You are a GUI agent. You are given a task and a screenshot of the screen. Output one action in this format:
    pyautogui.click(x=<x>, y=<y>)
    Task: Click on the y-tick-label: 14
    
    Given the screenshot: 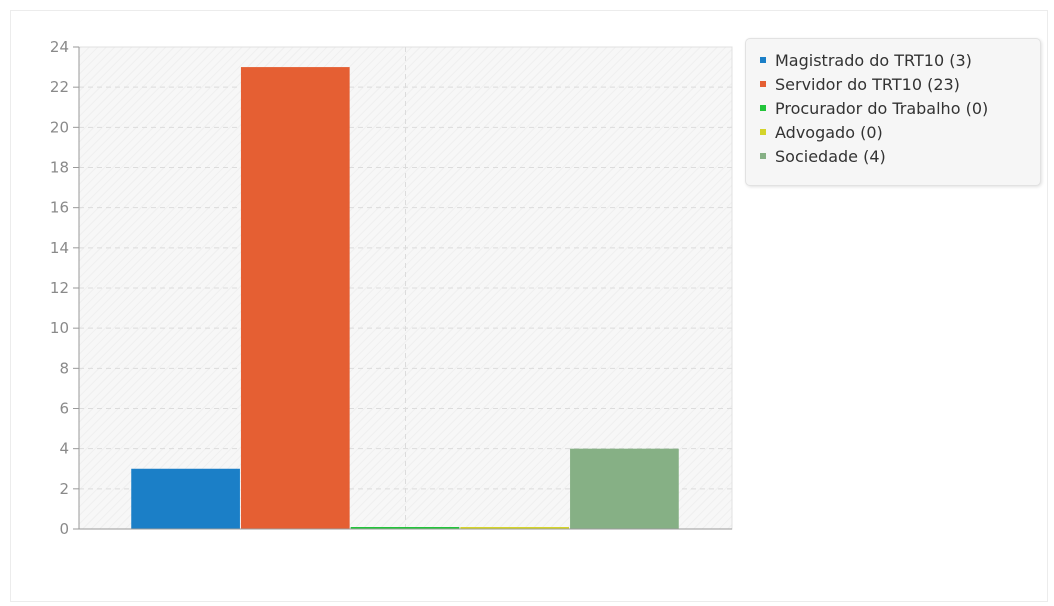 What is the action you would take?
    pyautogui.click(x=59, y=248)
    